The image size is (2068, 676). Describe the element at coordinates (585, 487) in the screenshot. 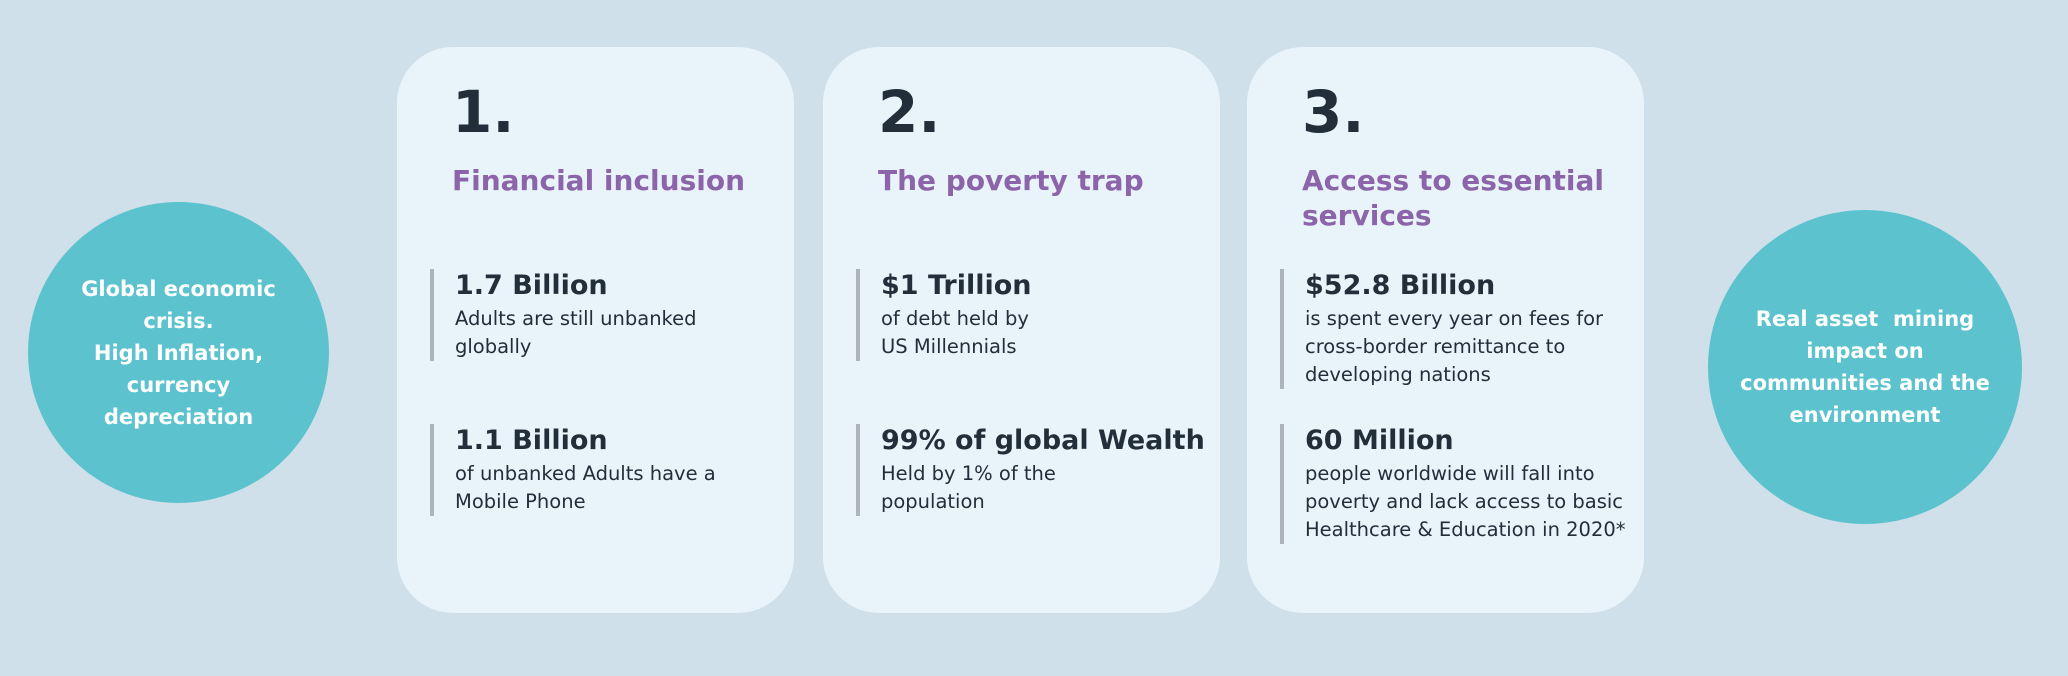

I see `stat-description: of unbanked Adults have a Mobile Phone` at that location.